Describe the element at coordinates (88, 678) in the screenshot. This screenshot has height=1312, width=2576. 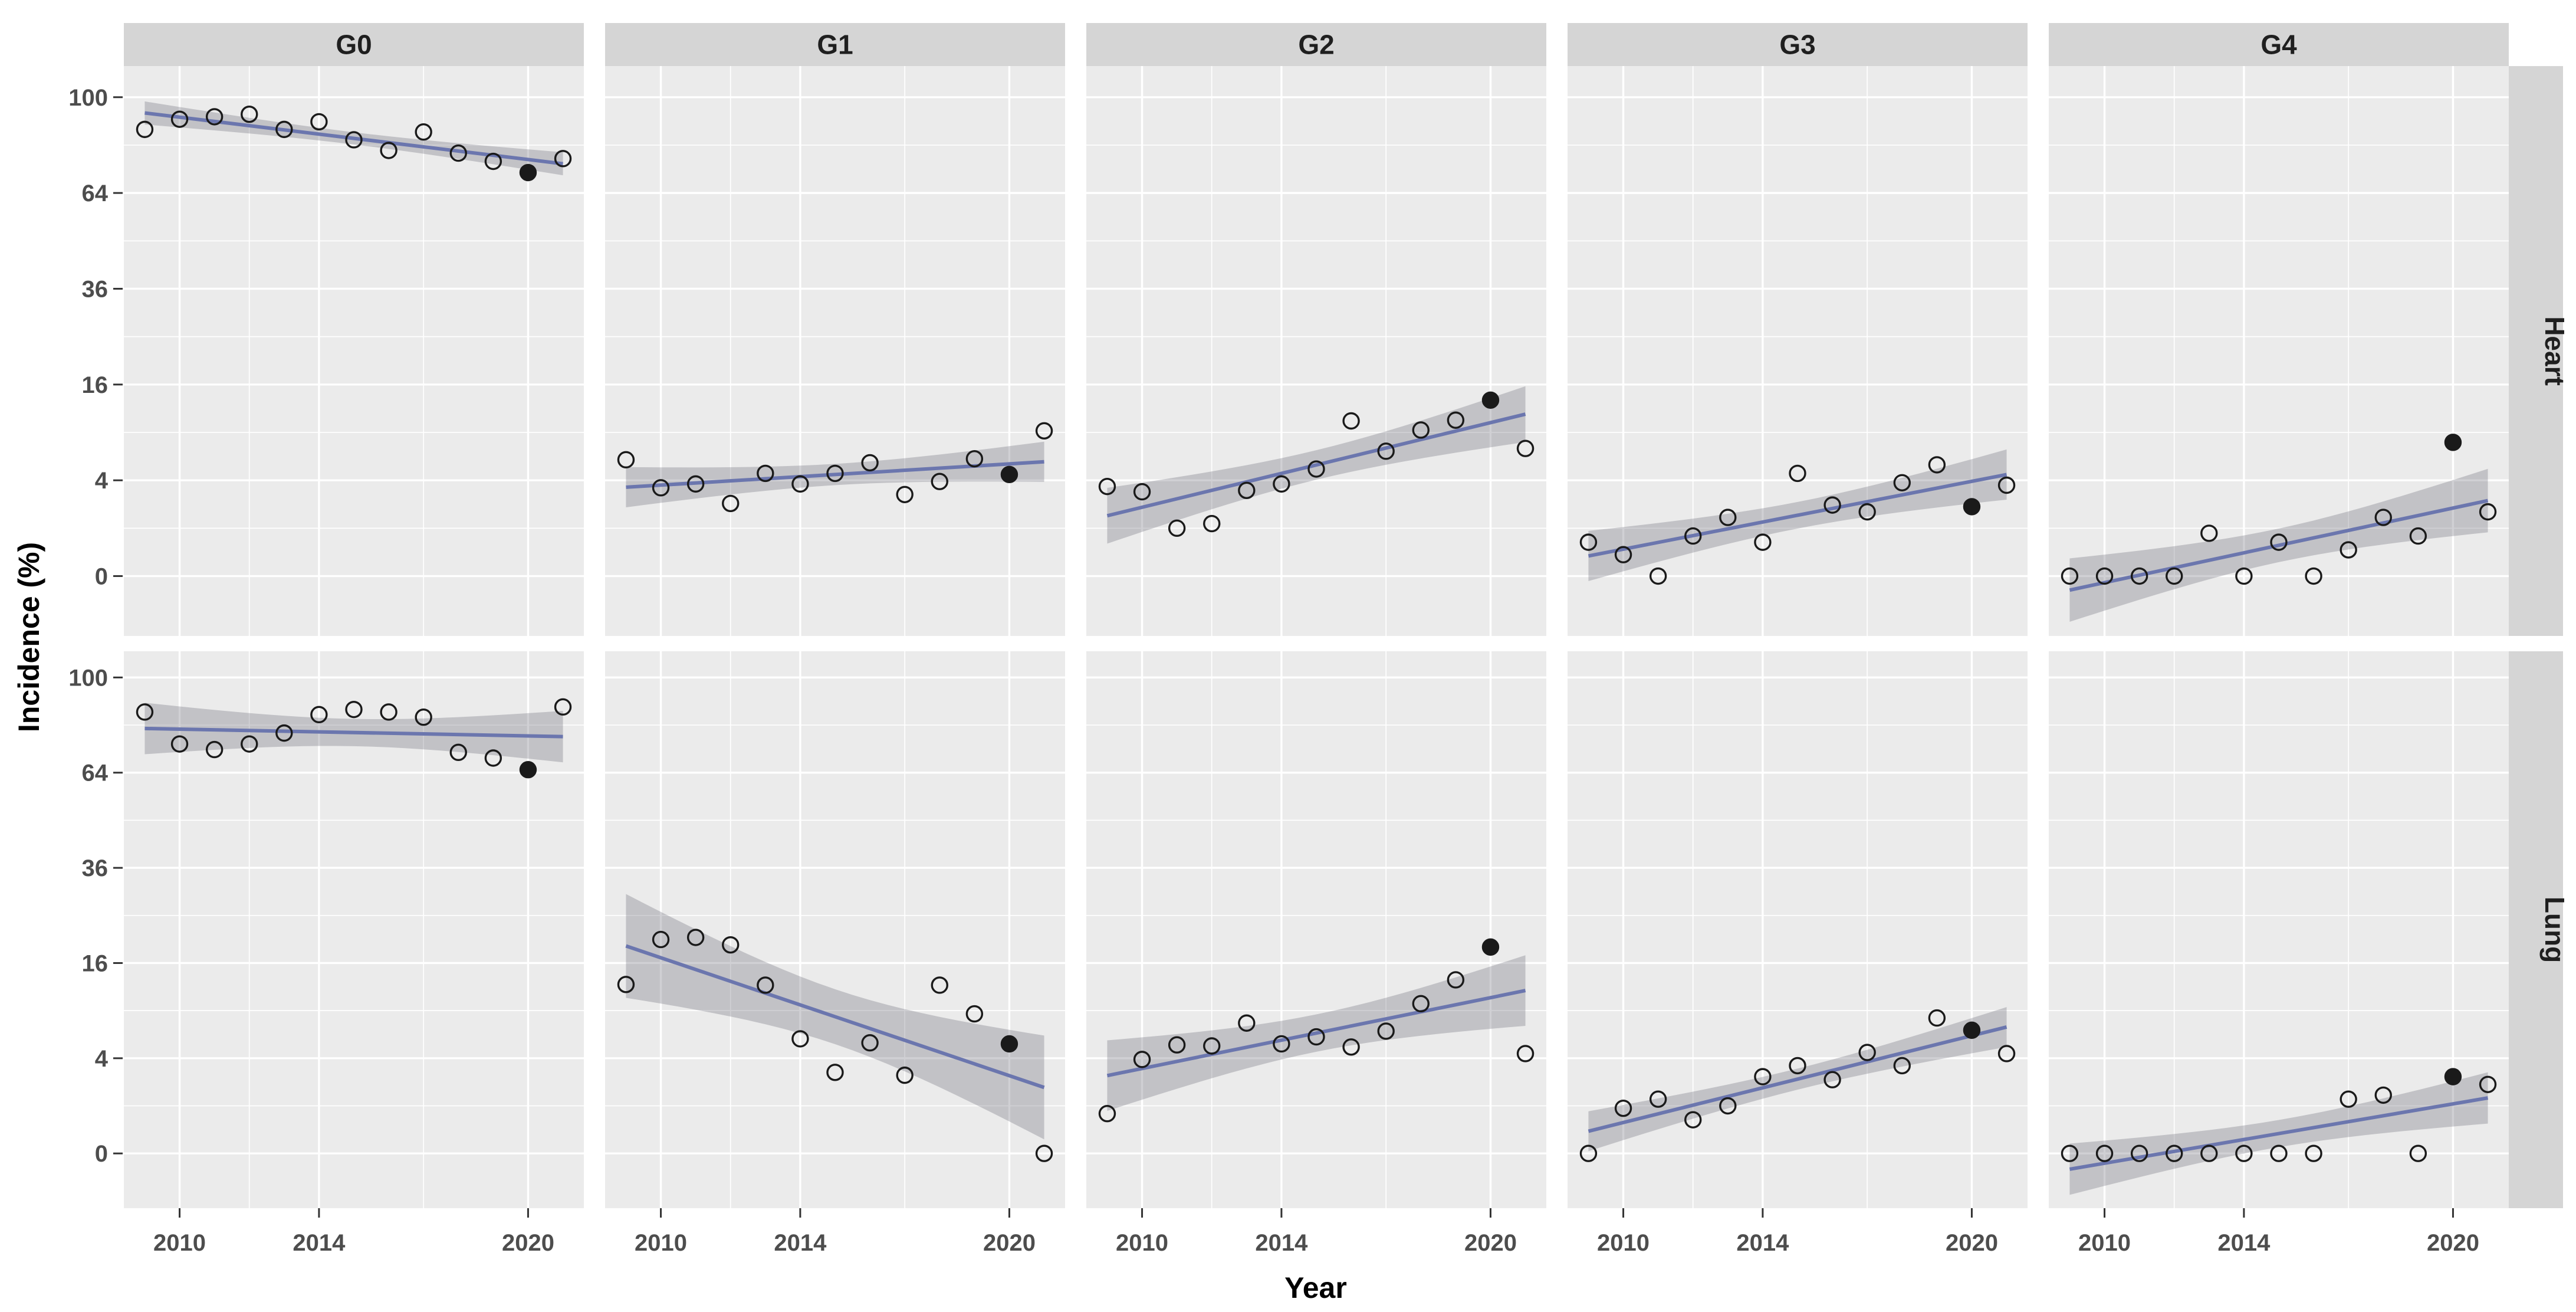
I see `y-tick-label-Lung: 100` at that location.